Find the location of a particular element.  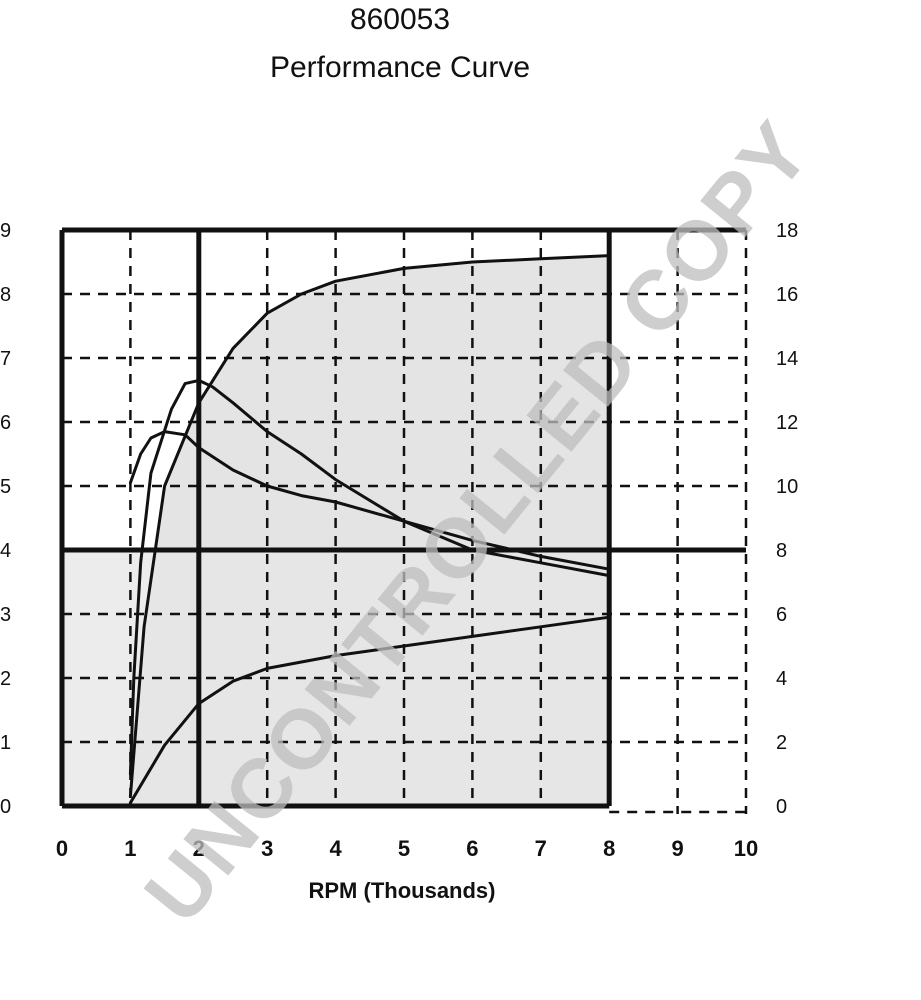

title-block: 860053 Performance Curve is located at coordinates (400, 43).